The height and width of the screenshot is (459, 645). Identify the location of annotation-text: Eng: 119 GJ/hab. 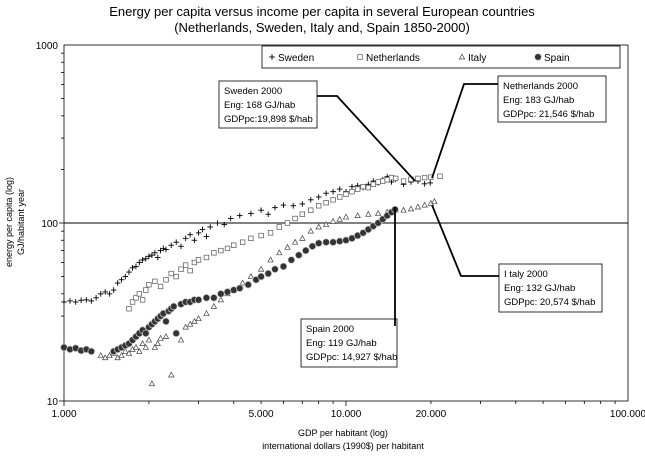
(341, 343).